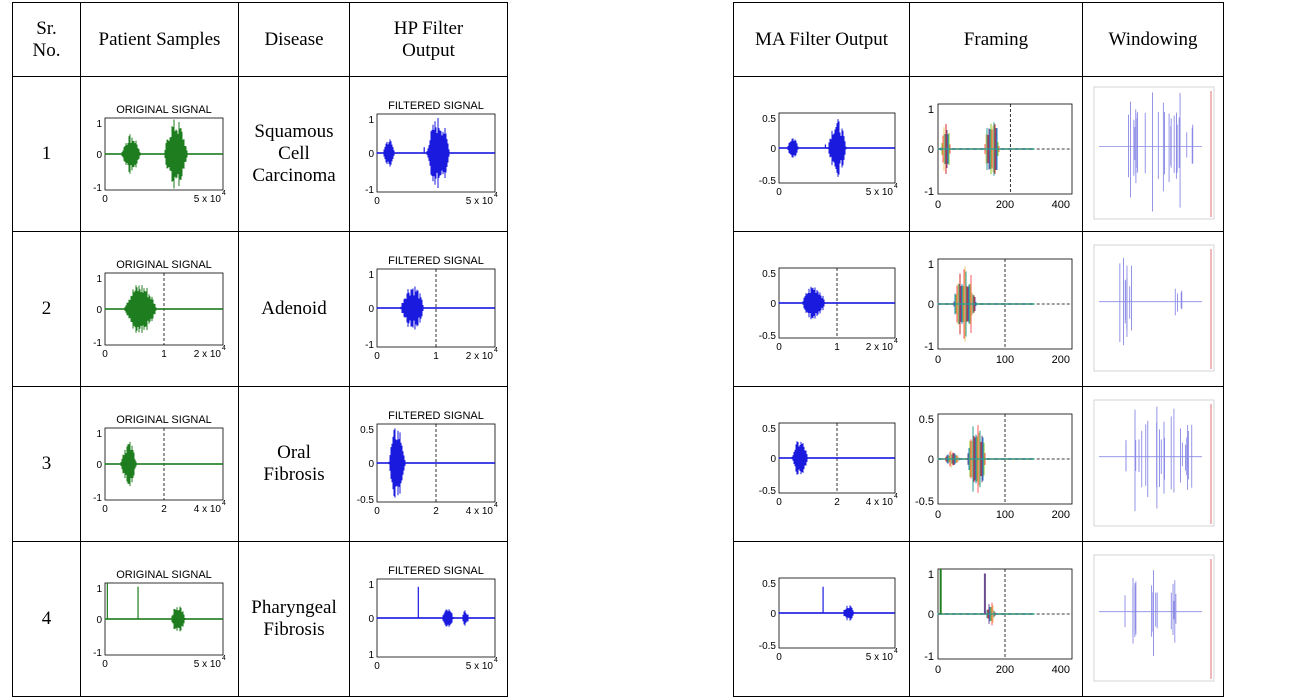 The width and height of the screenshot is (1304, 697). What do you see at coordinates (821, 39) in the screenshot?
I see `header-ma-filter-output: MA Filter Output` at bounding box center [821, 39].